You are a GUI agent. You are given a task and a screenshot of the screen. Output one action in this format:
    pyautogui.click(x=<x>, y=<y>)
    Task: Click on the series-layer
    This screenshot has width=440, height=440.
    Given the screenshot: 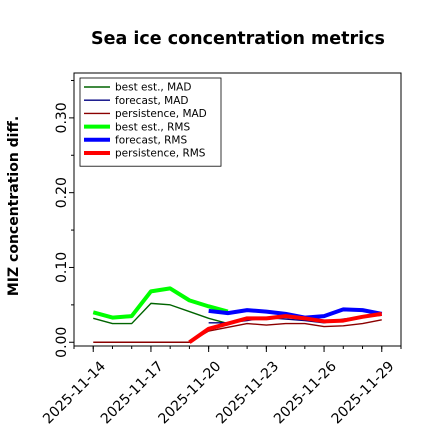 What is the action you would take?
    pyautogui.click(x=237, y=315)
    